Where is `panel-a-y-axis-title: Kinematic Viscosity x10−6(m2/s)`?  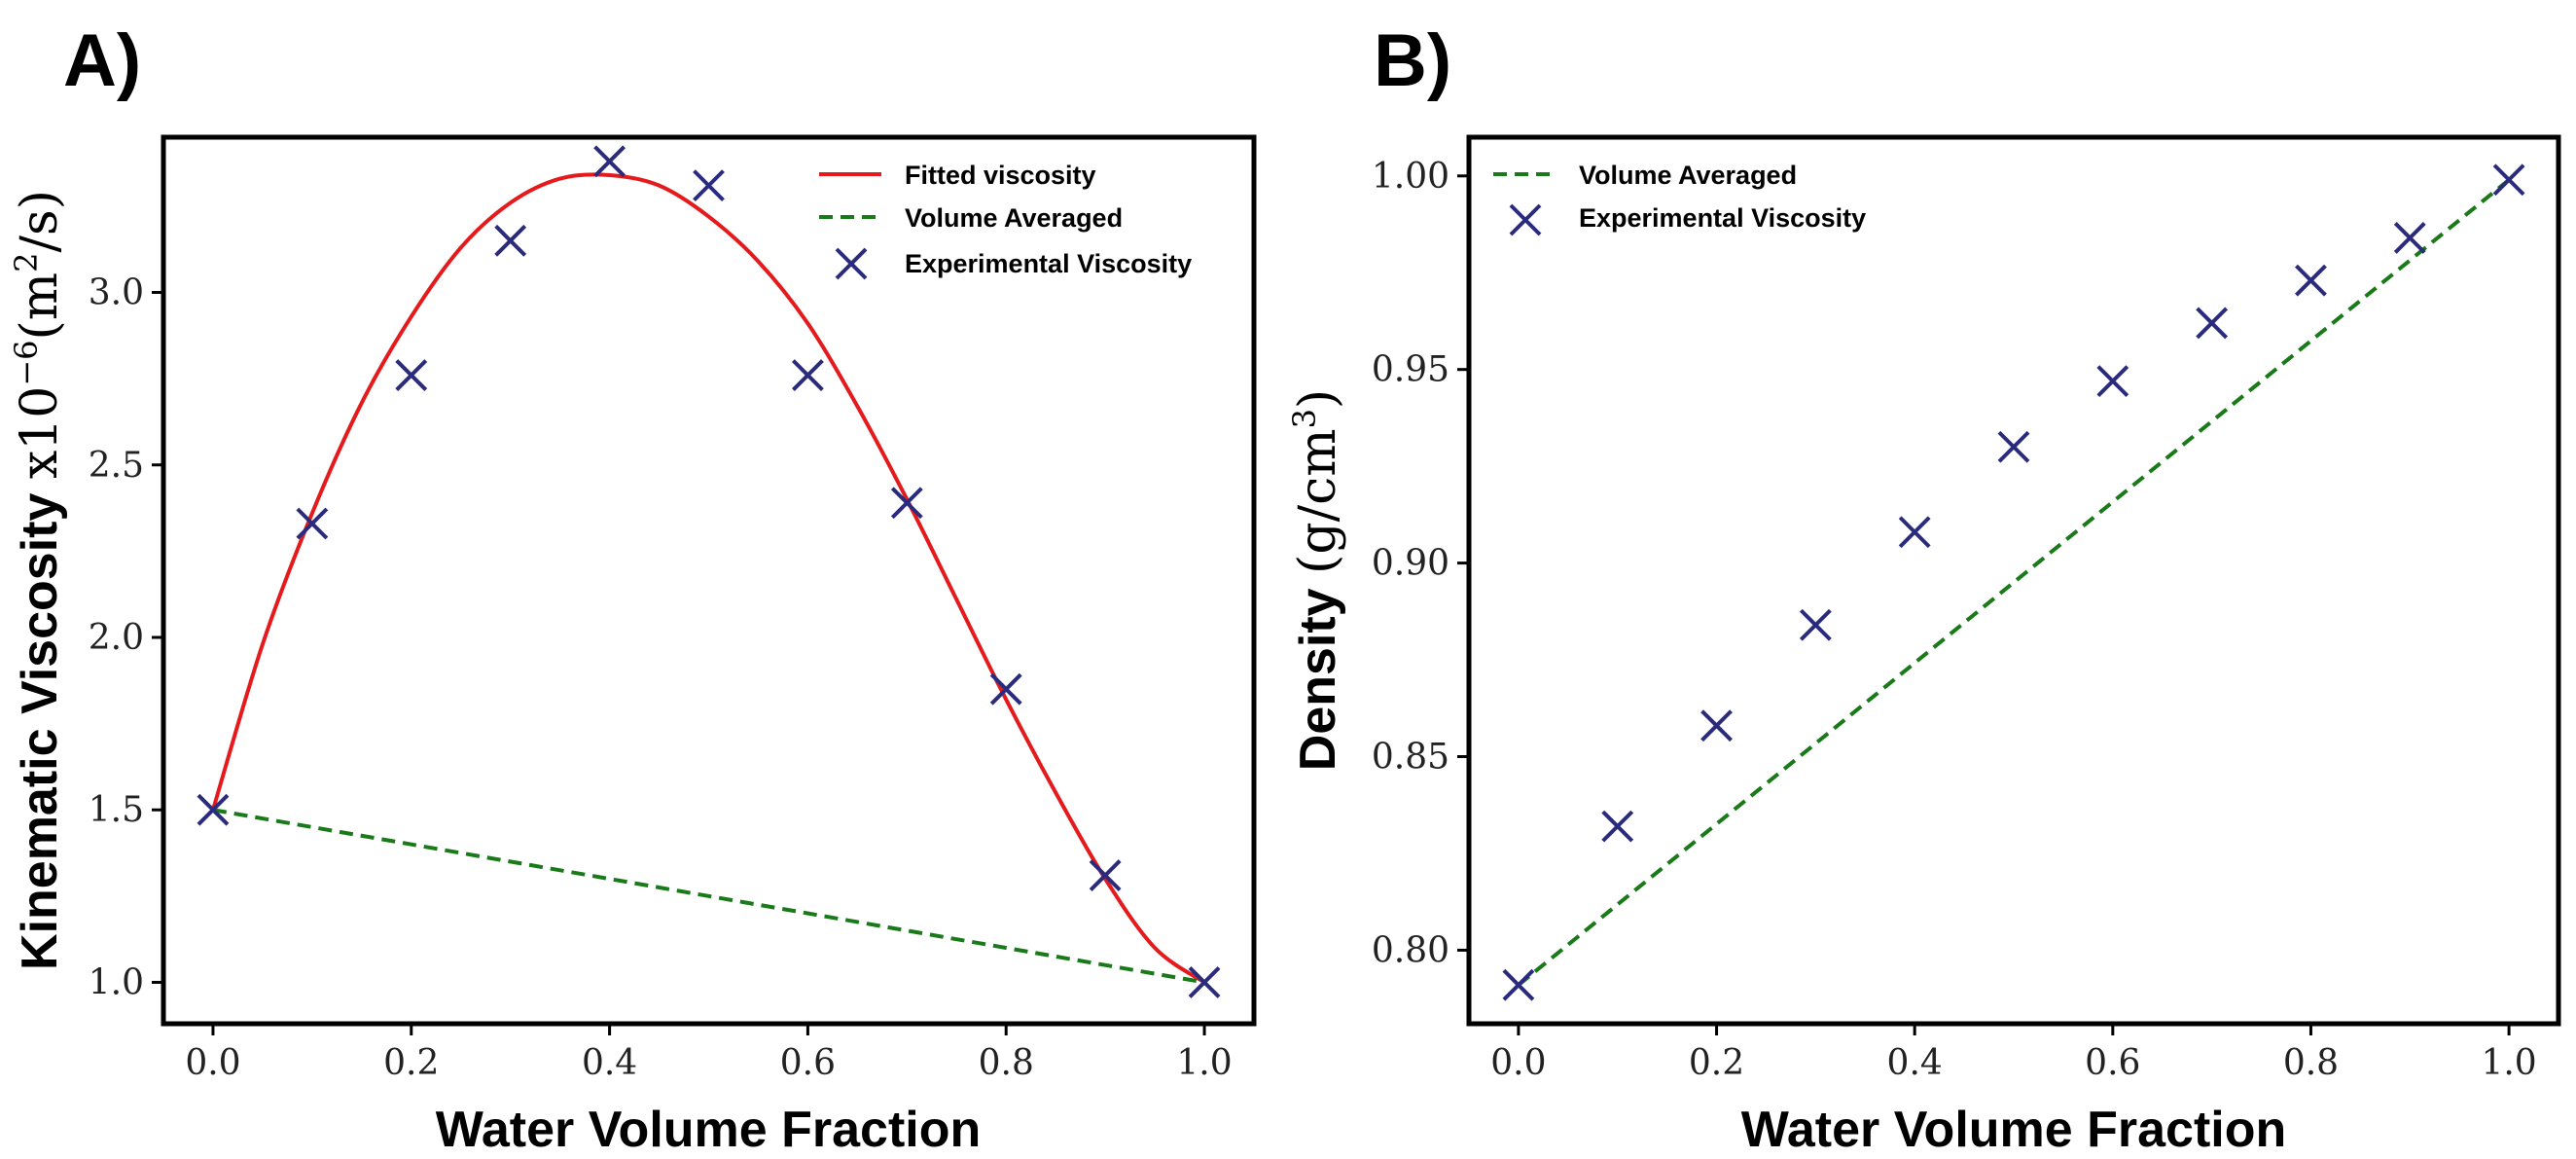 panel-a-y-axis-title: Kinematic Viscosity x10−6(m2/s) is located at coordinates (38, 580).